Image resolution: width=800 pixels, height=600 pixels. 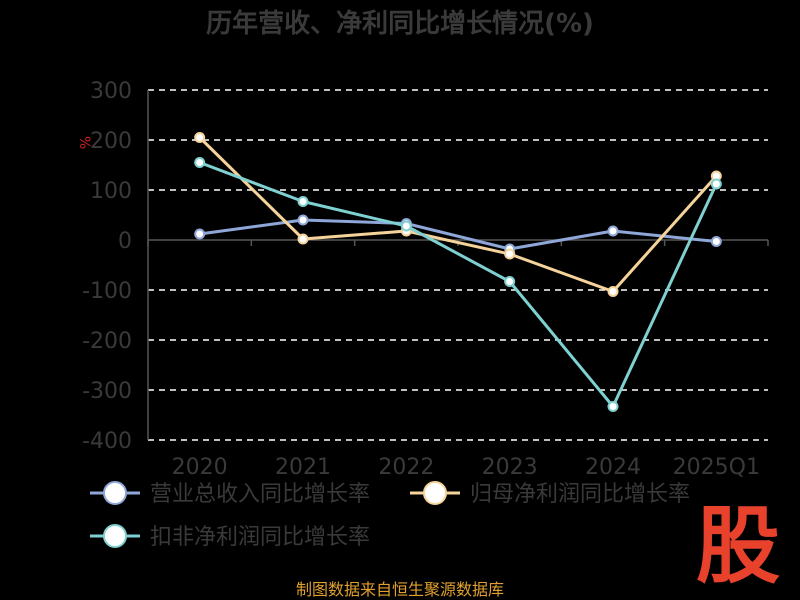 I want to click on y-tick-label: -100, so click(x=107, y=291).